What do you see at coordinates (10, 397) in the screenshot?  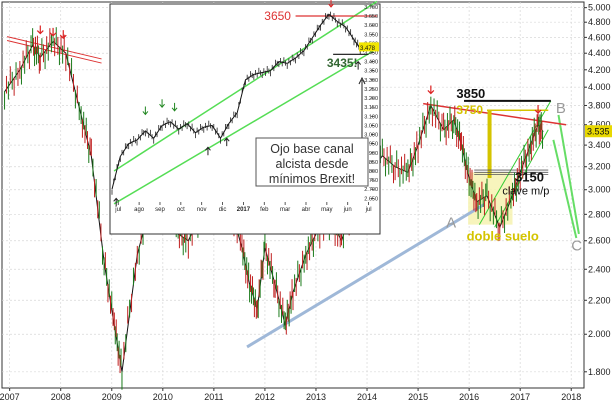 I see `x-tick-label: 2007` at bounding box center [10, 397].